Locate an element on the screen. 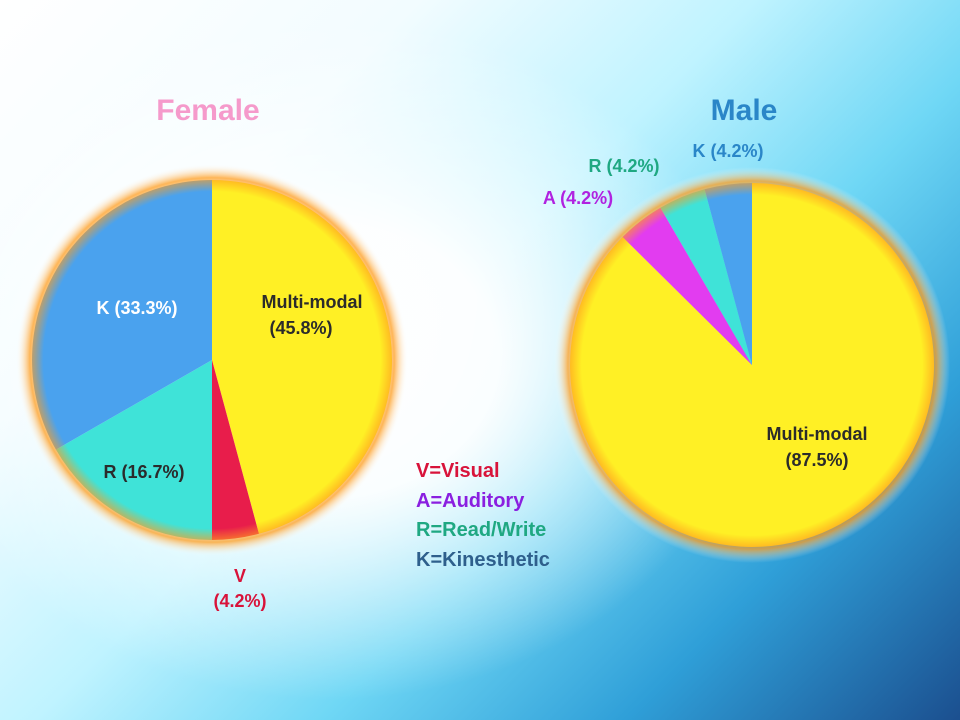 The width and height of the screenshot is (960, 720). female-k-label: K (33.3%) is located at coordinates (136, 308).